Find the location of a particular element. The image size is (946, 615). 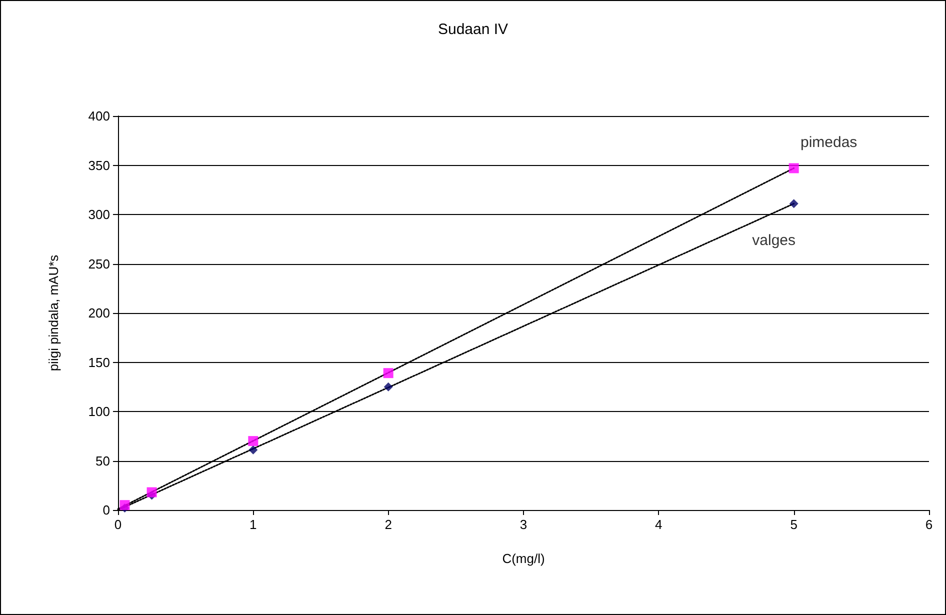

series-label: valges is located at coordinates (774, 241).